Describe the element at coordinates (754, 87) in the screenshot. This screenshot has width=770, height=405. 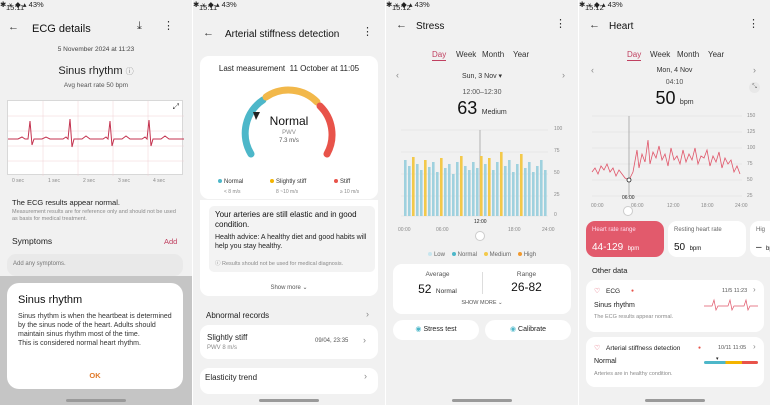
I see `zoom-icon: ⤡` at that location.